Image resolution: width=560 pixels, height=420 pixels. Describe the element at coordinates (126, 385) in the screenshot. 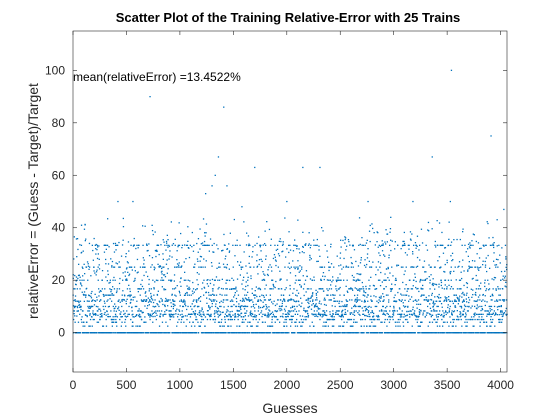

I see `x-tick-label: 500` at that location.